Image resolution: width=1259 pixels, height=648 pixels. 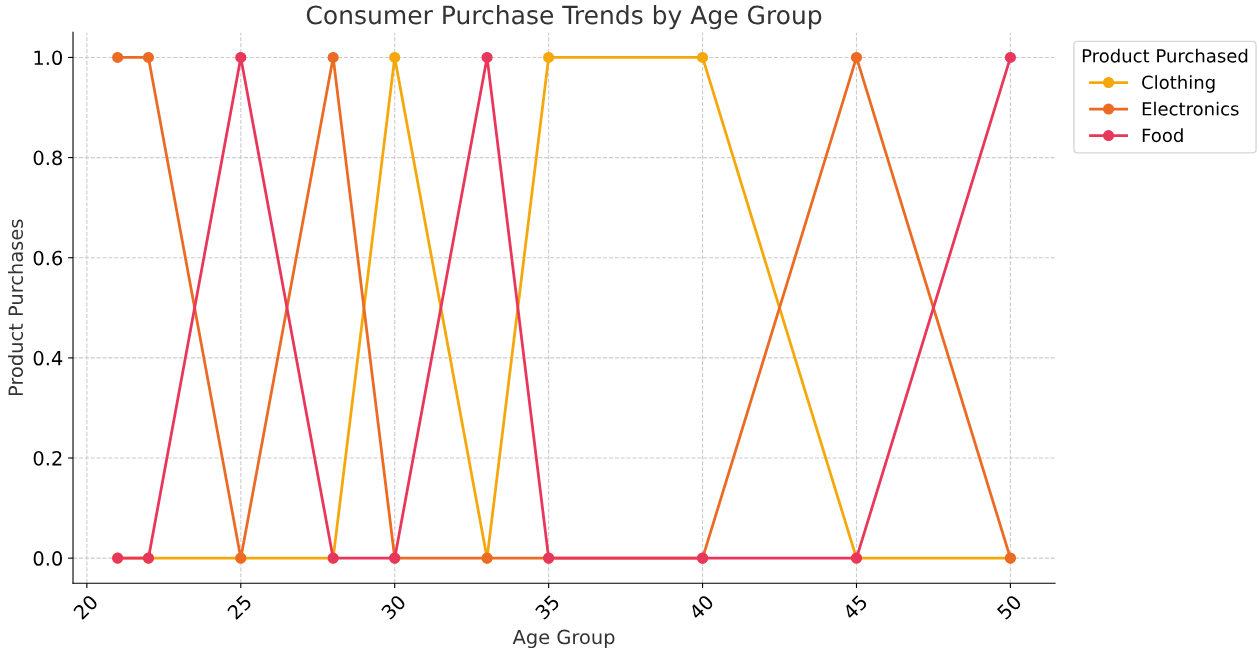 What do you see at coordinates (1178, 84) in the screenshot?
I see `legend-label: Clothing` at bounding box center [1178, 84].